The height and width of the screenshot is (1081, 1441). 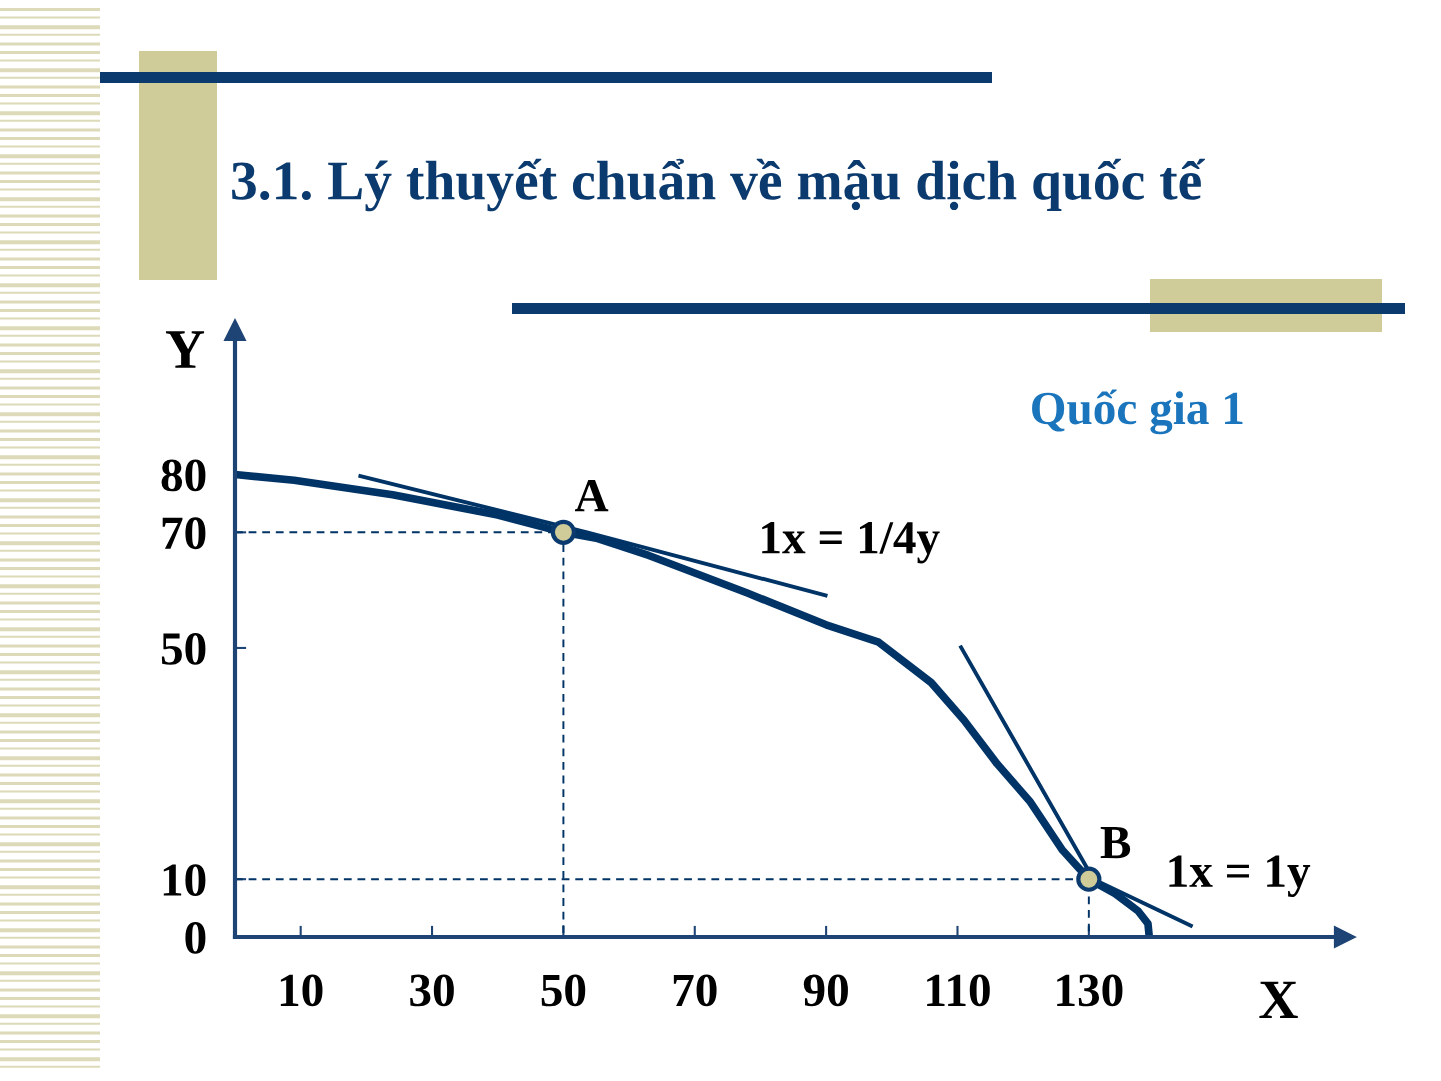 What do you see at coordinates (183, 475) in the screenshot?
I see `y-tick-label: 80` at bounding box center [183, 475].